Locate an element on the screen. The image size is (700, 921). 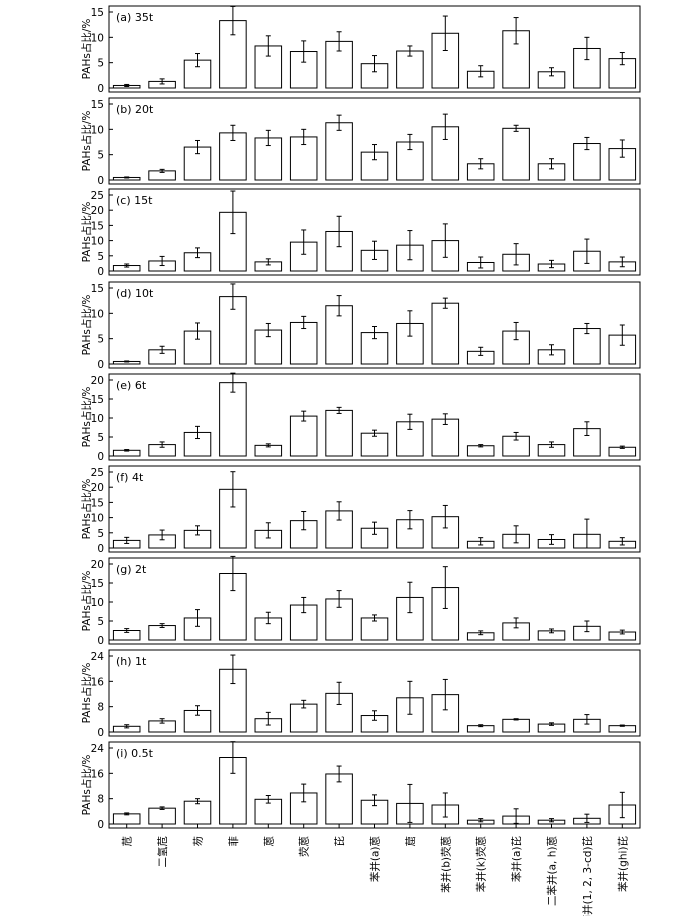
x-tick-label: 䓛 is located at coordinates (411, 841).